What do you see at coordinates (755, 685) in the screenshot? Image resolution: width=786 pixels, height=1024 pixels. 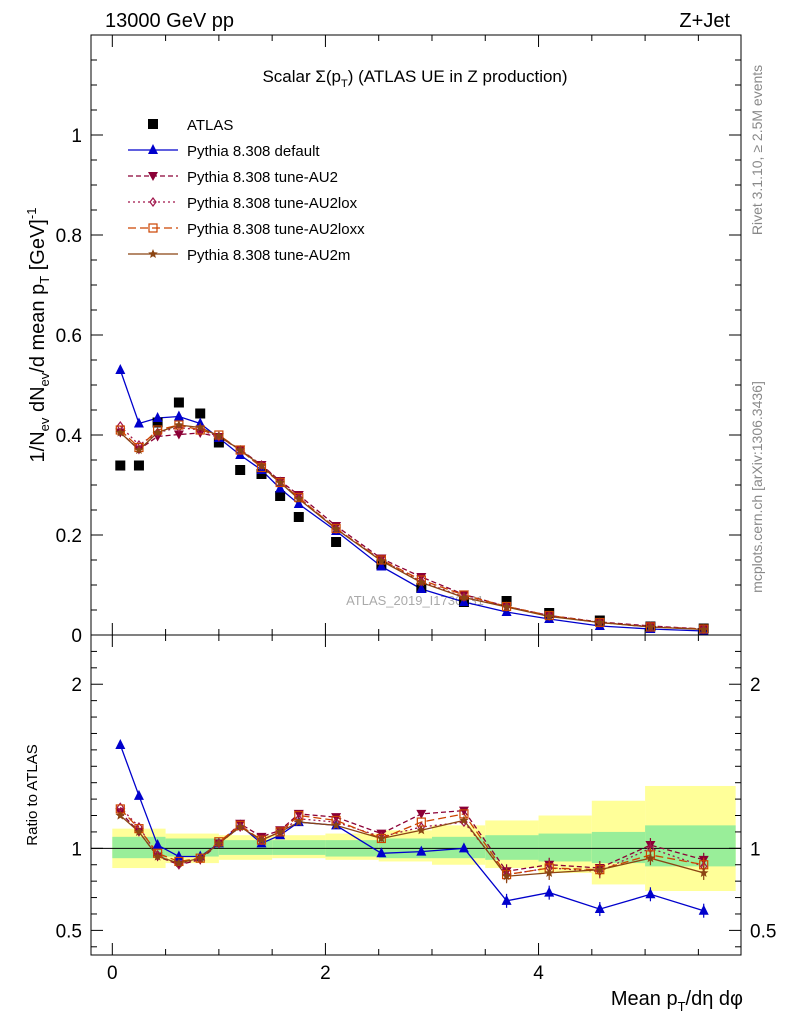 I see `ratio-y-tick-label-right: 2` at bounding box center [755, 685].